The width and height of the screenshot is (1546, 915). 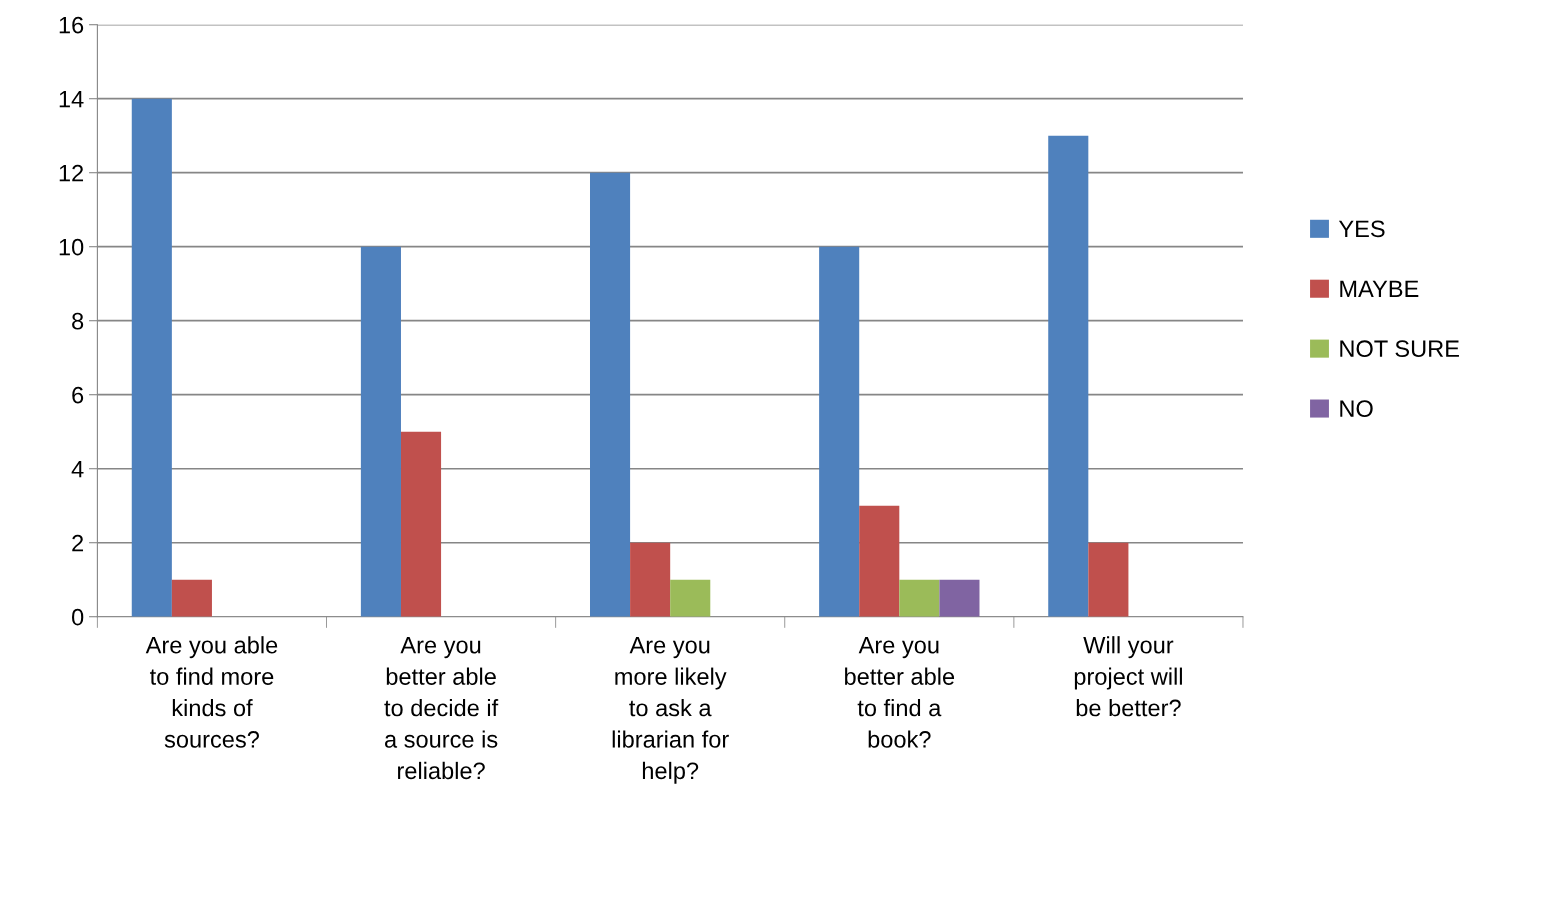 I want to click on x-tick-label: Are you more likely to ask a librarian for help?, so click(x=670, y=710).